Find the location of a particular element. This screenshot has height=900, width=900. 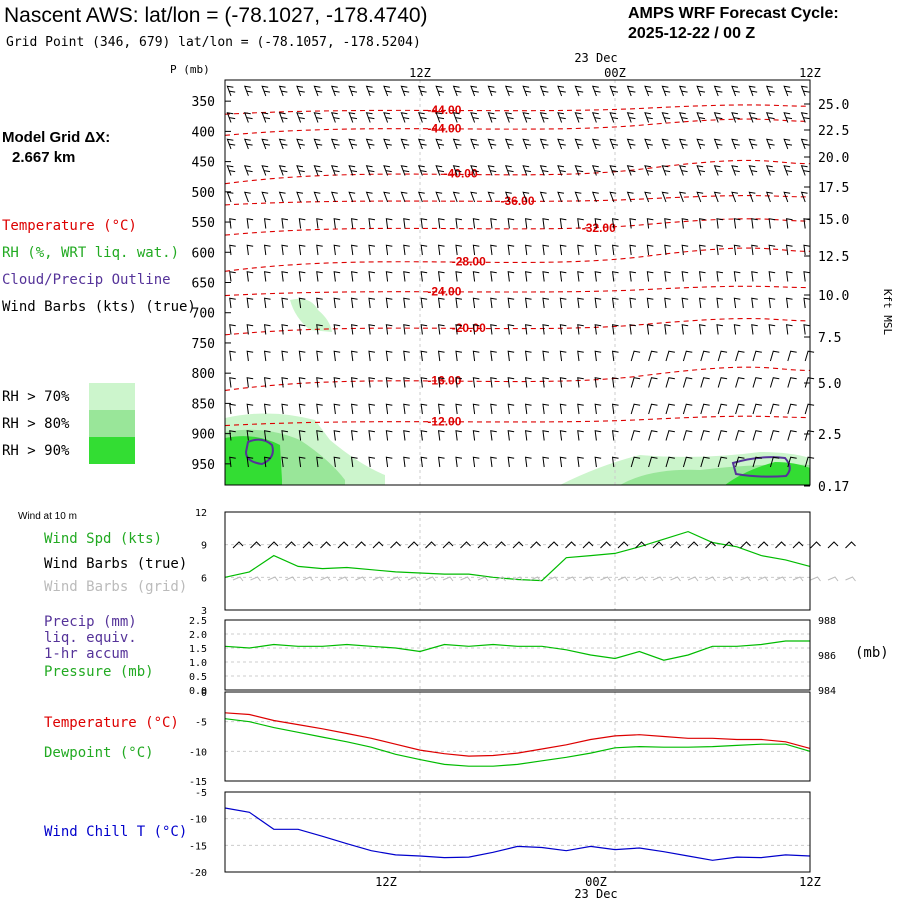

bottom-tick-12z-a: 12Z is located at coordinates (386, 882).